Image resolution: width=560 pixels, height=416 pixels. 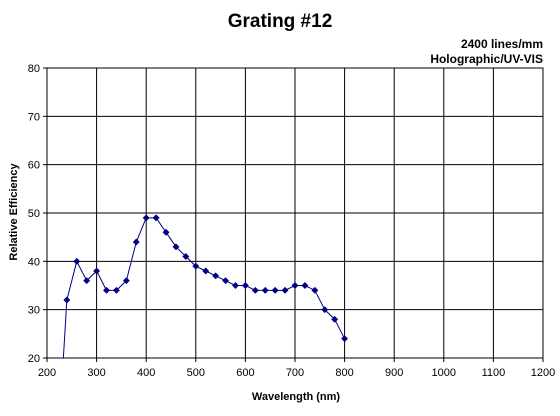 What do you see at coordinates (502, 44) in the screenshot?
I see `chart-subtitle-line-1: 2400 lines/mm` at bounding box center [502, 44].